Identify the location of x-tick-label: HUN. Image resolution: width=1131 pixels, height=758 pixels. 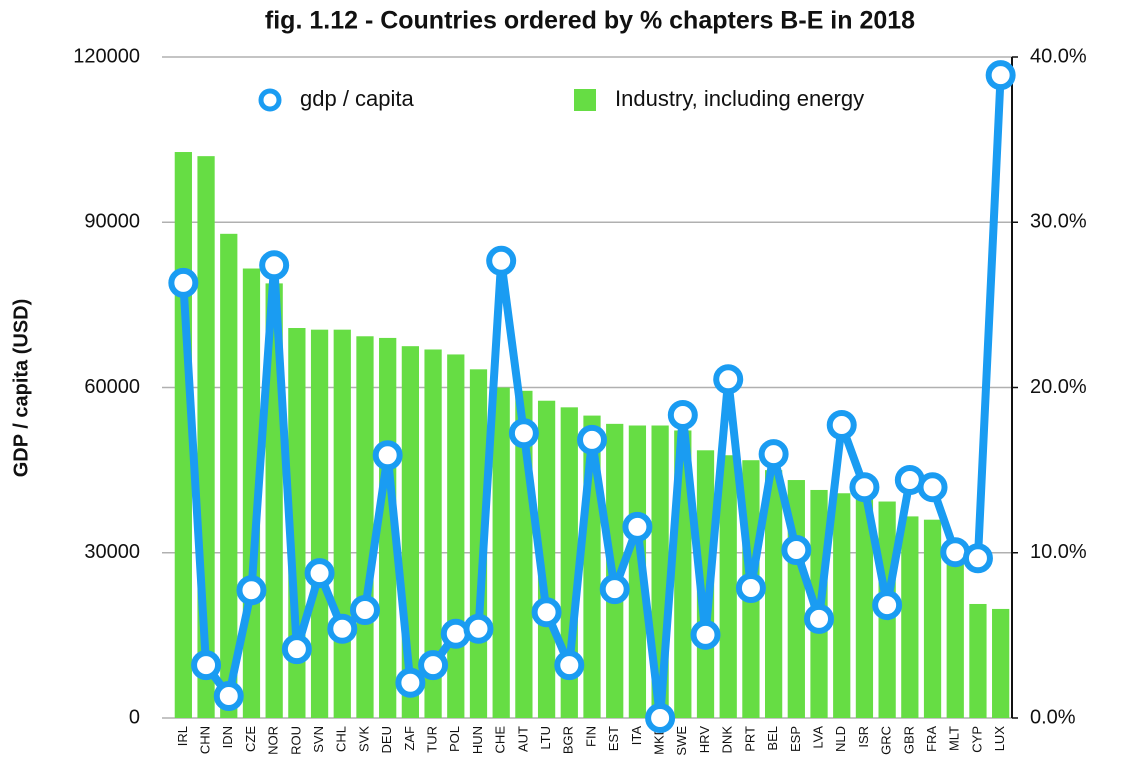
(477, 740).